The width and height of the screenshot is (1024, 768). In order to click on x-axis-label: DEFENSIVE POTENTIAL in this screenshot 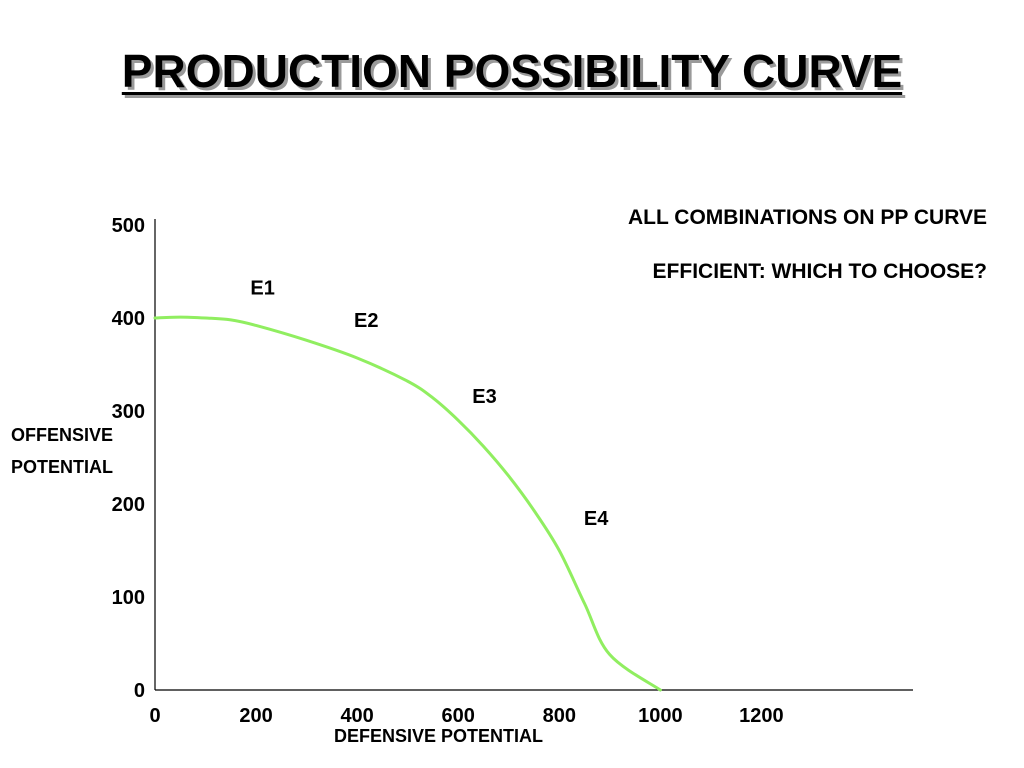, I will do `click(439, 736)`.